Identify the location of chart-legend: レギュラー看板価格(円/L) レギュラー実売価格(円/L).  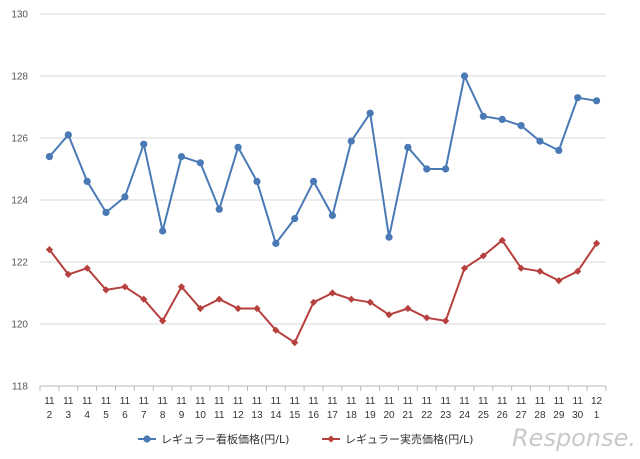
(305, 439).